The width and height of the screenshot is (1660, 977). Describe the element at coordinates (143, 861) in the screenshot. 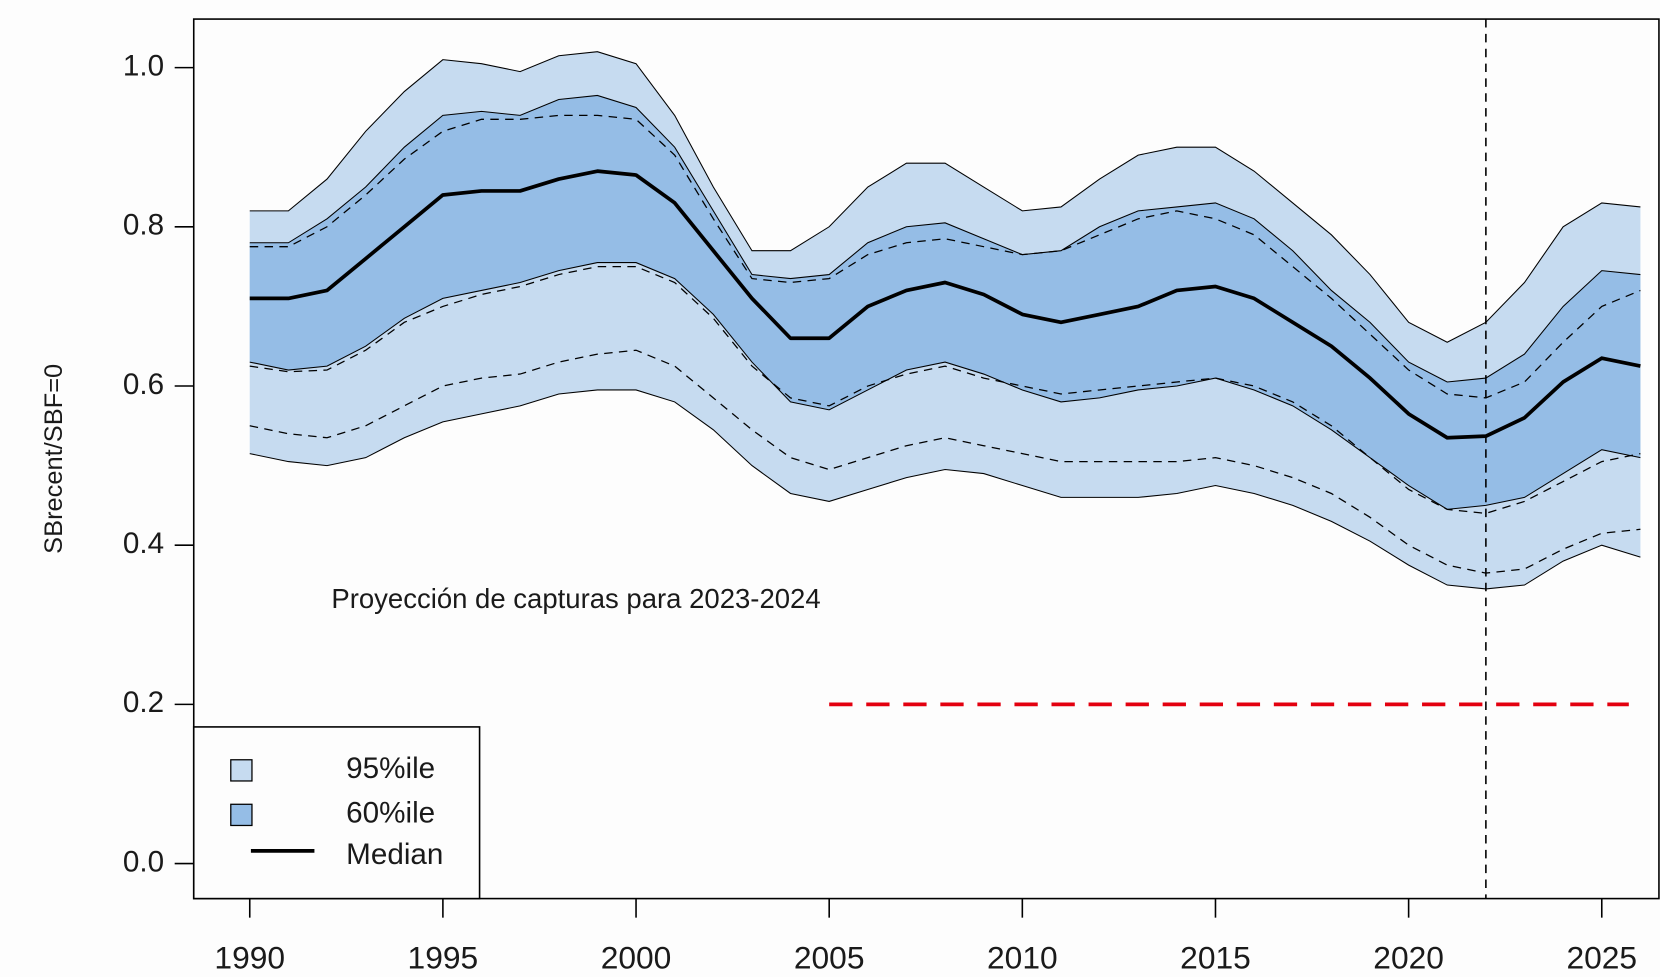

I see `y-tick-label: 0.0` at that location.